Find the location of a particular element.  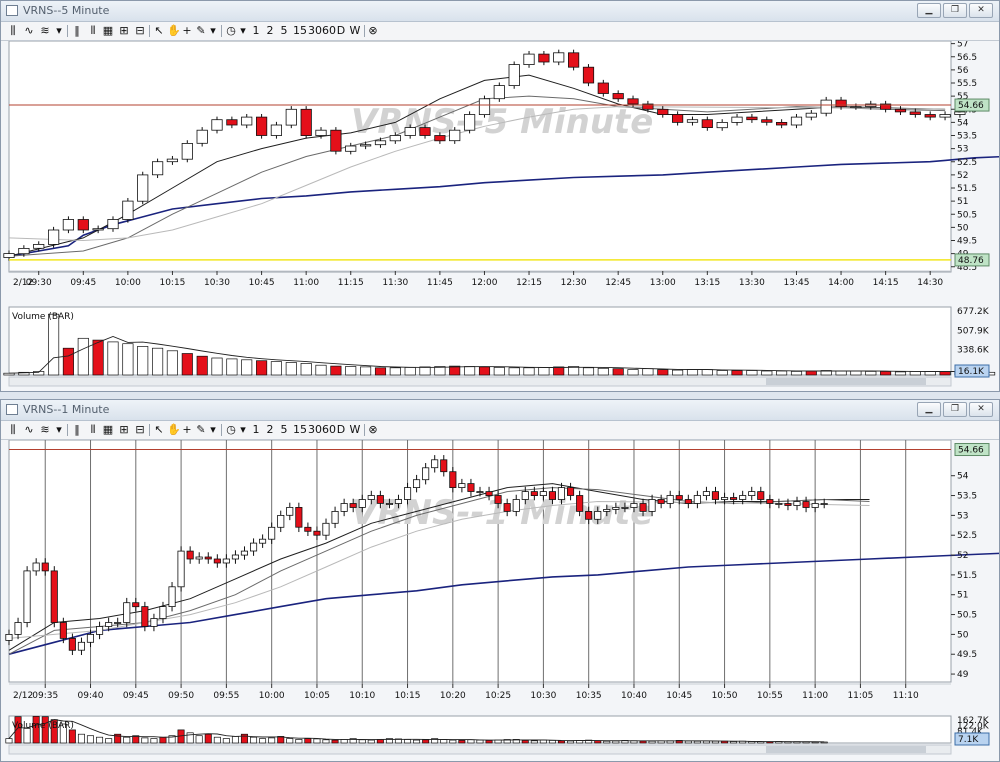

y-tick-label: 49.5 is located at coordinates (967, 242).